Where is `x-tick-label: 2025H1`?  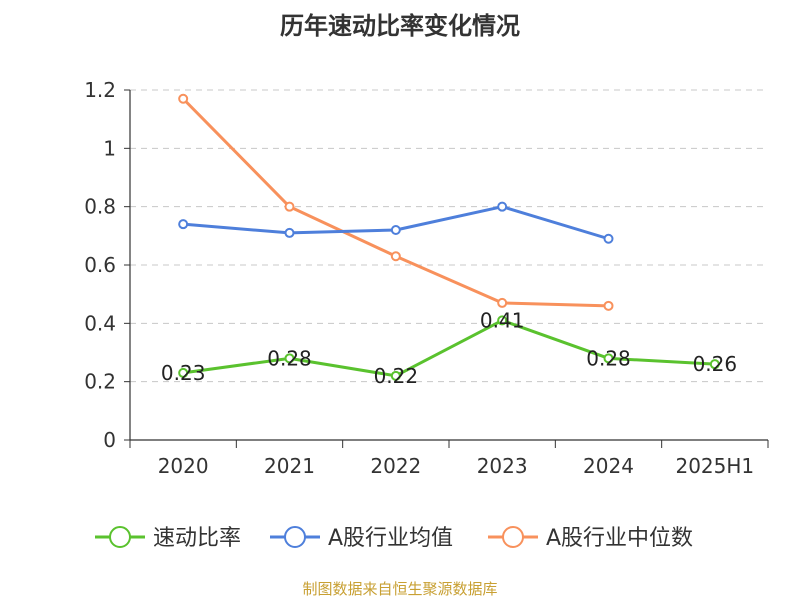
x-tick-label: 2025H1 is located at coordinates (714, 466).